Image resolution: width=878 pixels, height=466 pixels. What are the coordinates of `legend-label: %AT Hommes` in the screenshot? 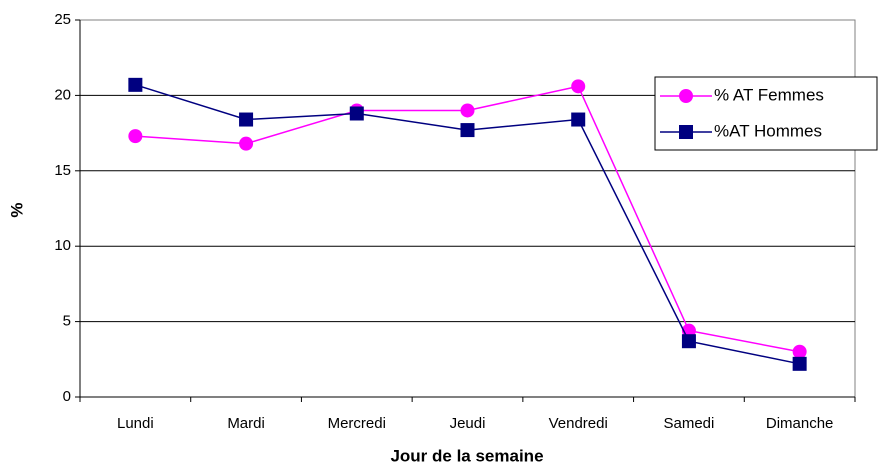 It's located at (768, 130).